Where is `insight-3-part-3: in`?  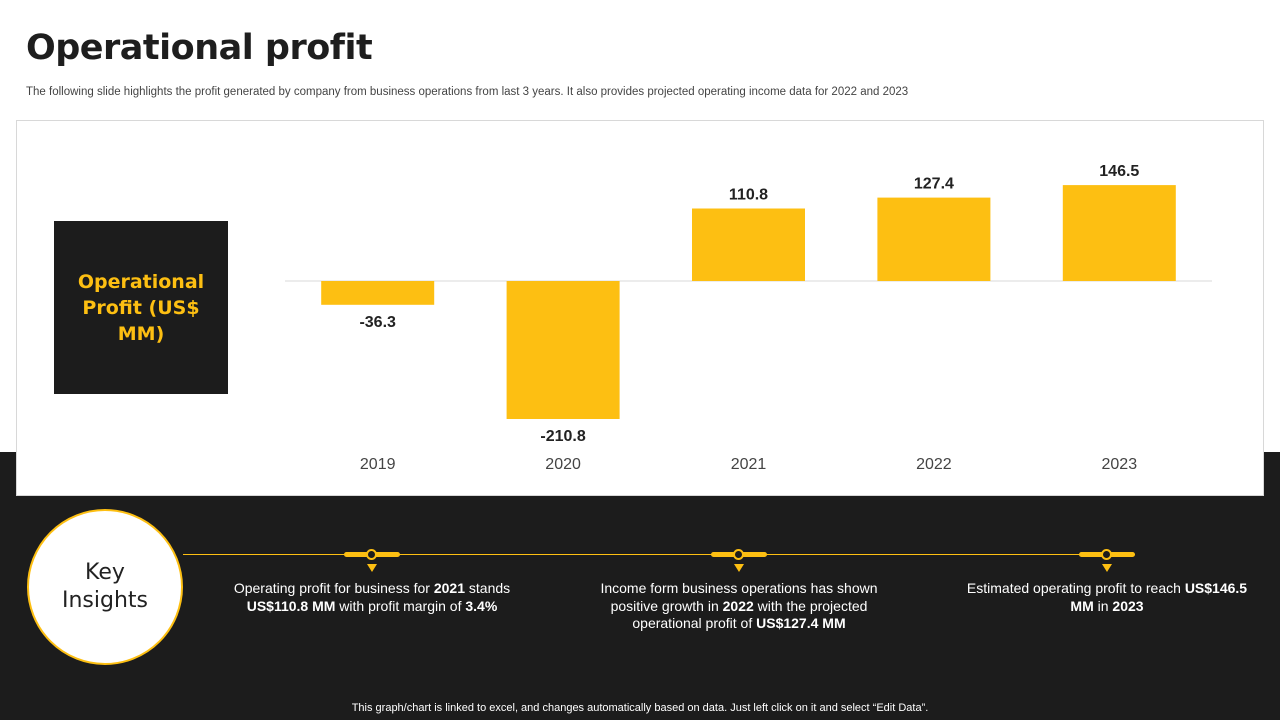 insight-3-part-3: in is located at coordinates (1103, 605).